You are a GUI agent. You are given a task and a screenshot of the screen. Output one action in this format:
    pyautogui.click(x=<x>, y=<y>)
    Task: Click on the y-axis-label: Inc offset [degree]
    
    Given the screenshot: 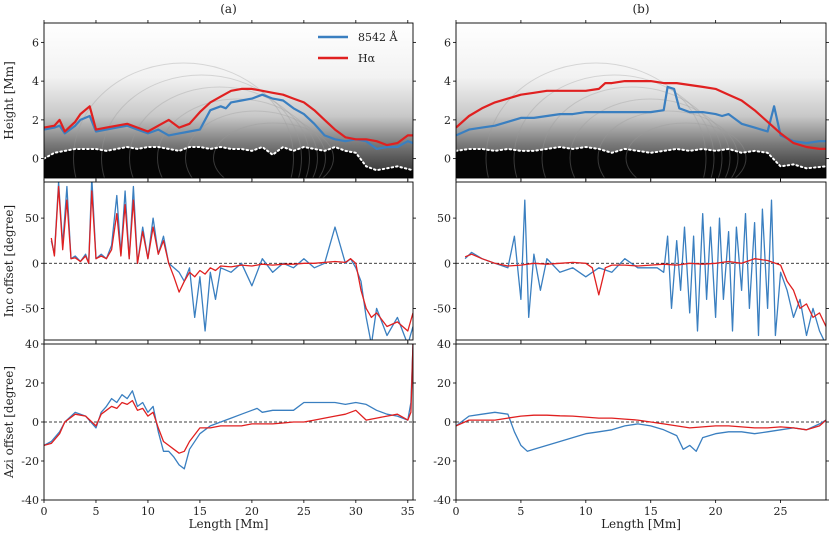 What is the action you would take?
    pyautogui.click(x=9, y=261)
    